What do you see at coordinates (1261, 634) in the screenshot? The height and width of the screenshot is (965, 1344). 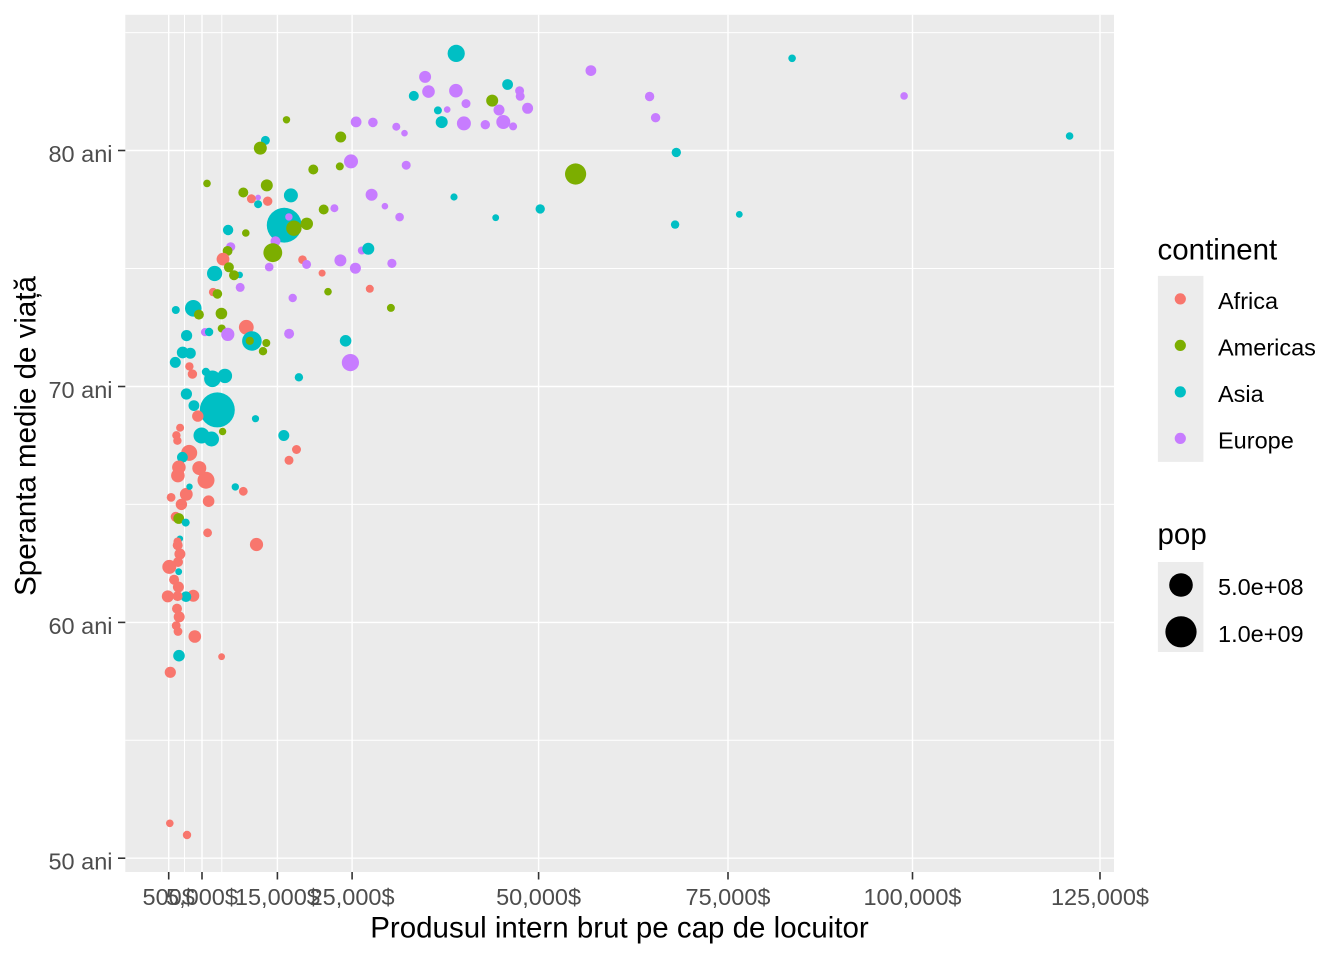 I see `svg-text: 1.0e+09` at bounding box center [1261, 634].